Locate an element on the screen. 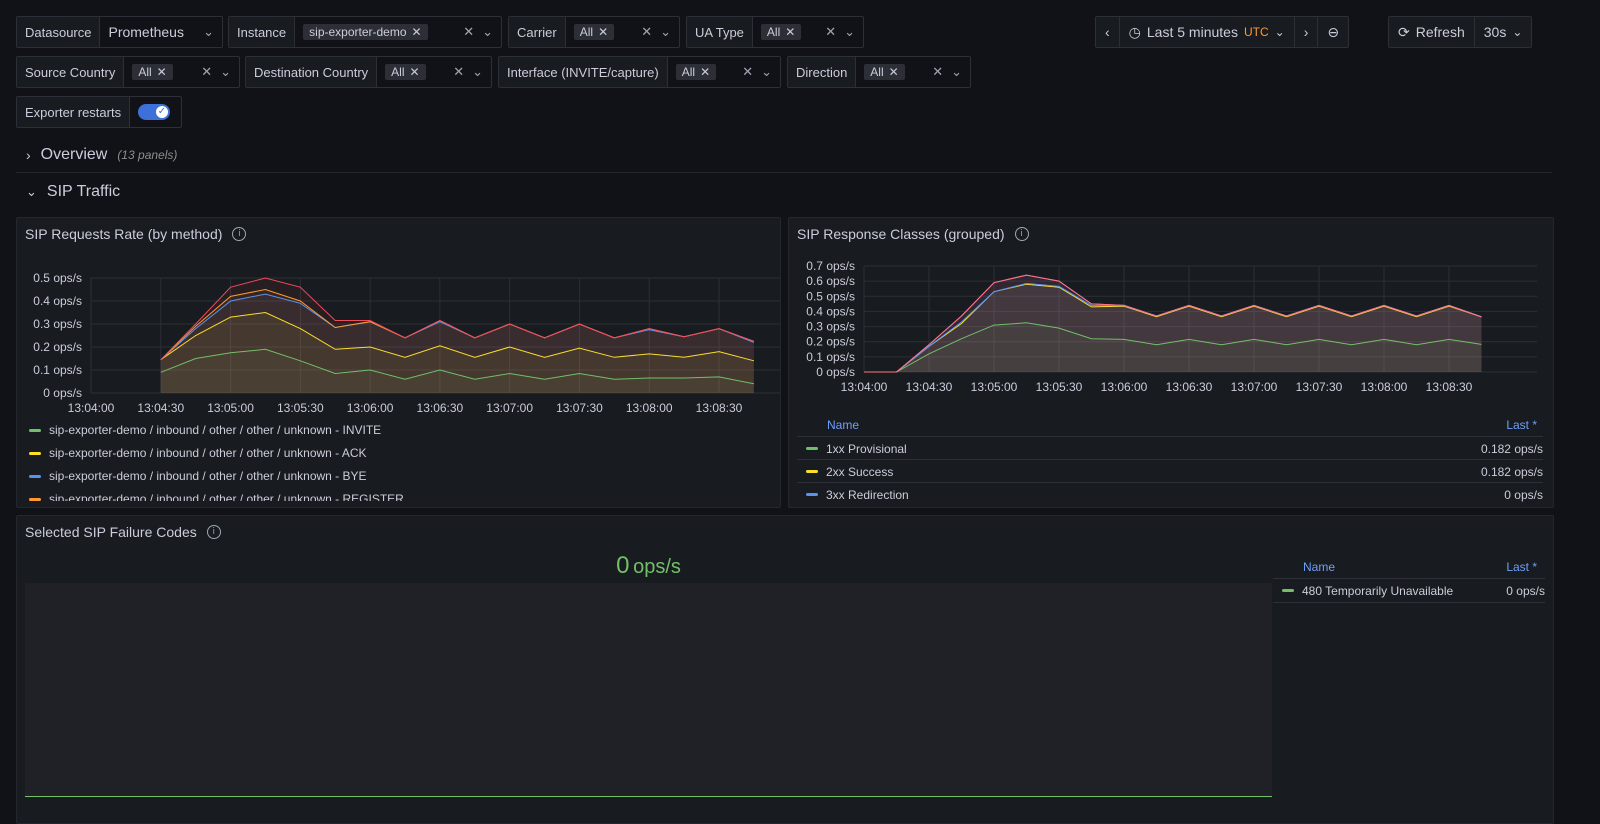  interface-select: All ✕ ✕ ⌄ is located at coordinates (724, 72).